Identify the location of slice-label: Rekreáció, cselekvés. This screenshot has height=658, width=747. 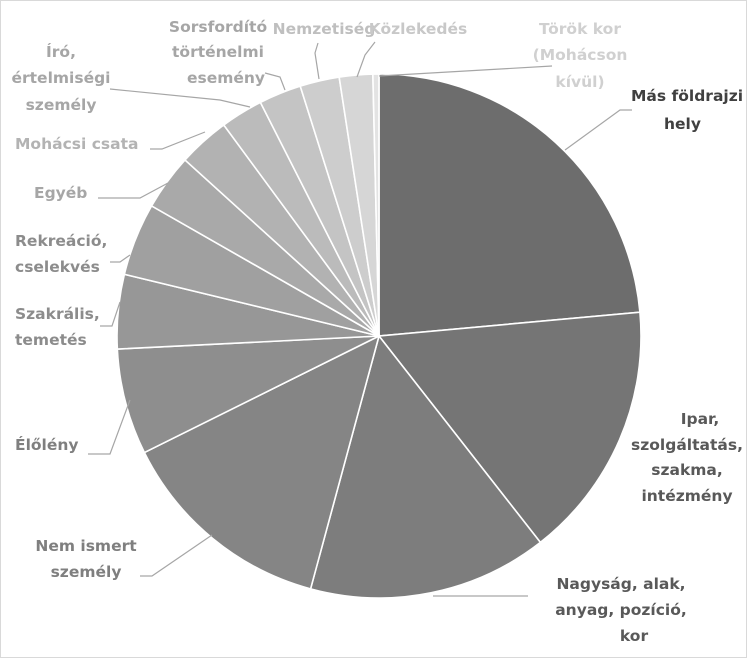
(61, 254).